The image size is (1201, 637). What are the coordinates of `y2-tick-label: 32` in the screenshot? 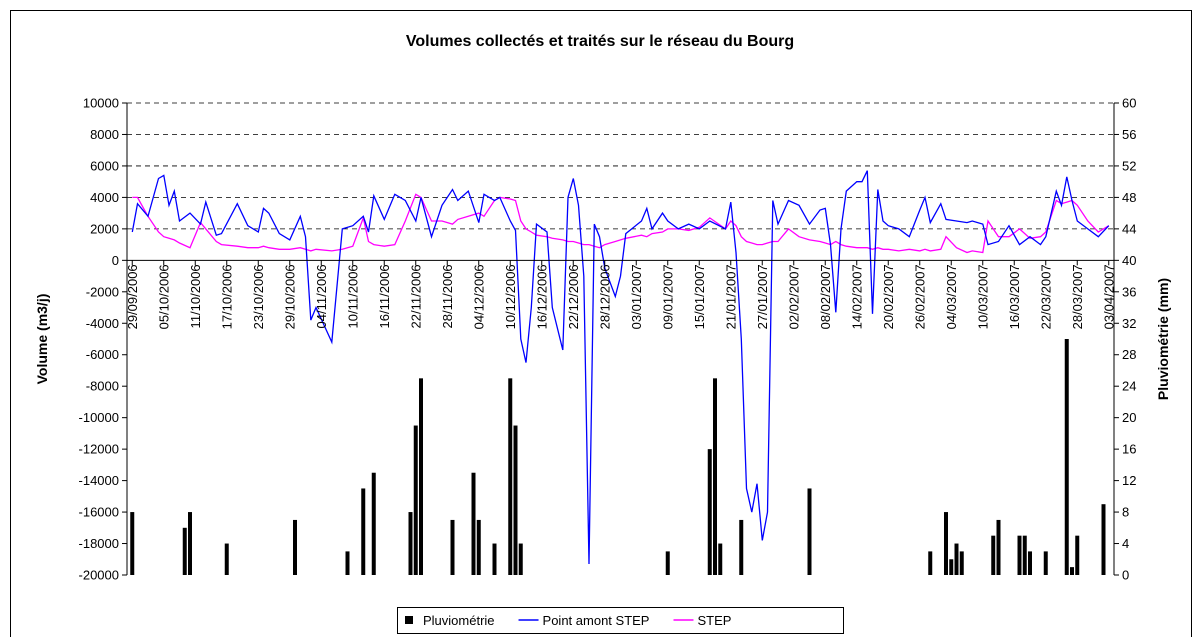 It's located at (1129, 323).